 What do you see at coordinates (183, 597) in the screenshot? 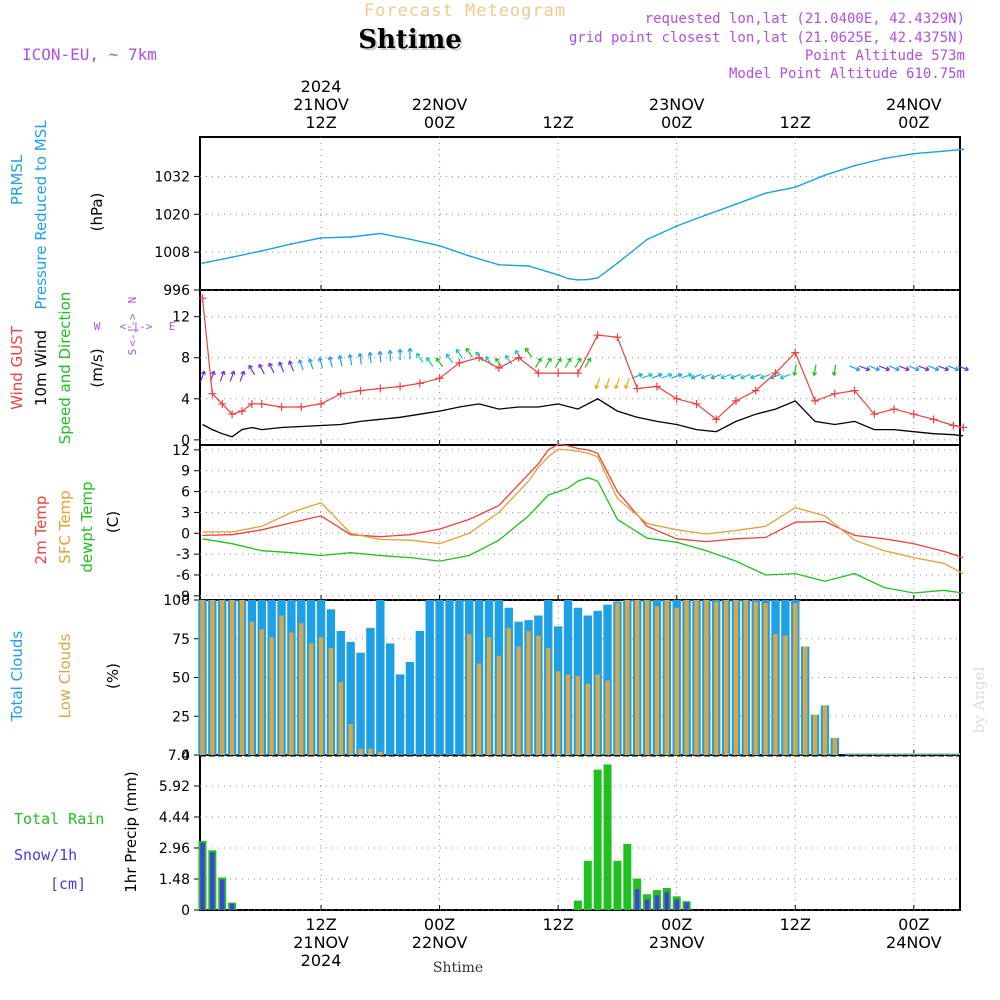
I see `ytick-label-temperature: -9` at bounding box center [183, 597].